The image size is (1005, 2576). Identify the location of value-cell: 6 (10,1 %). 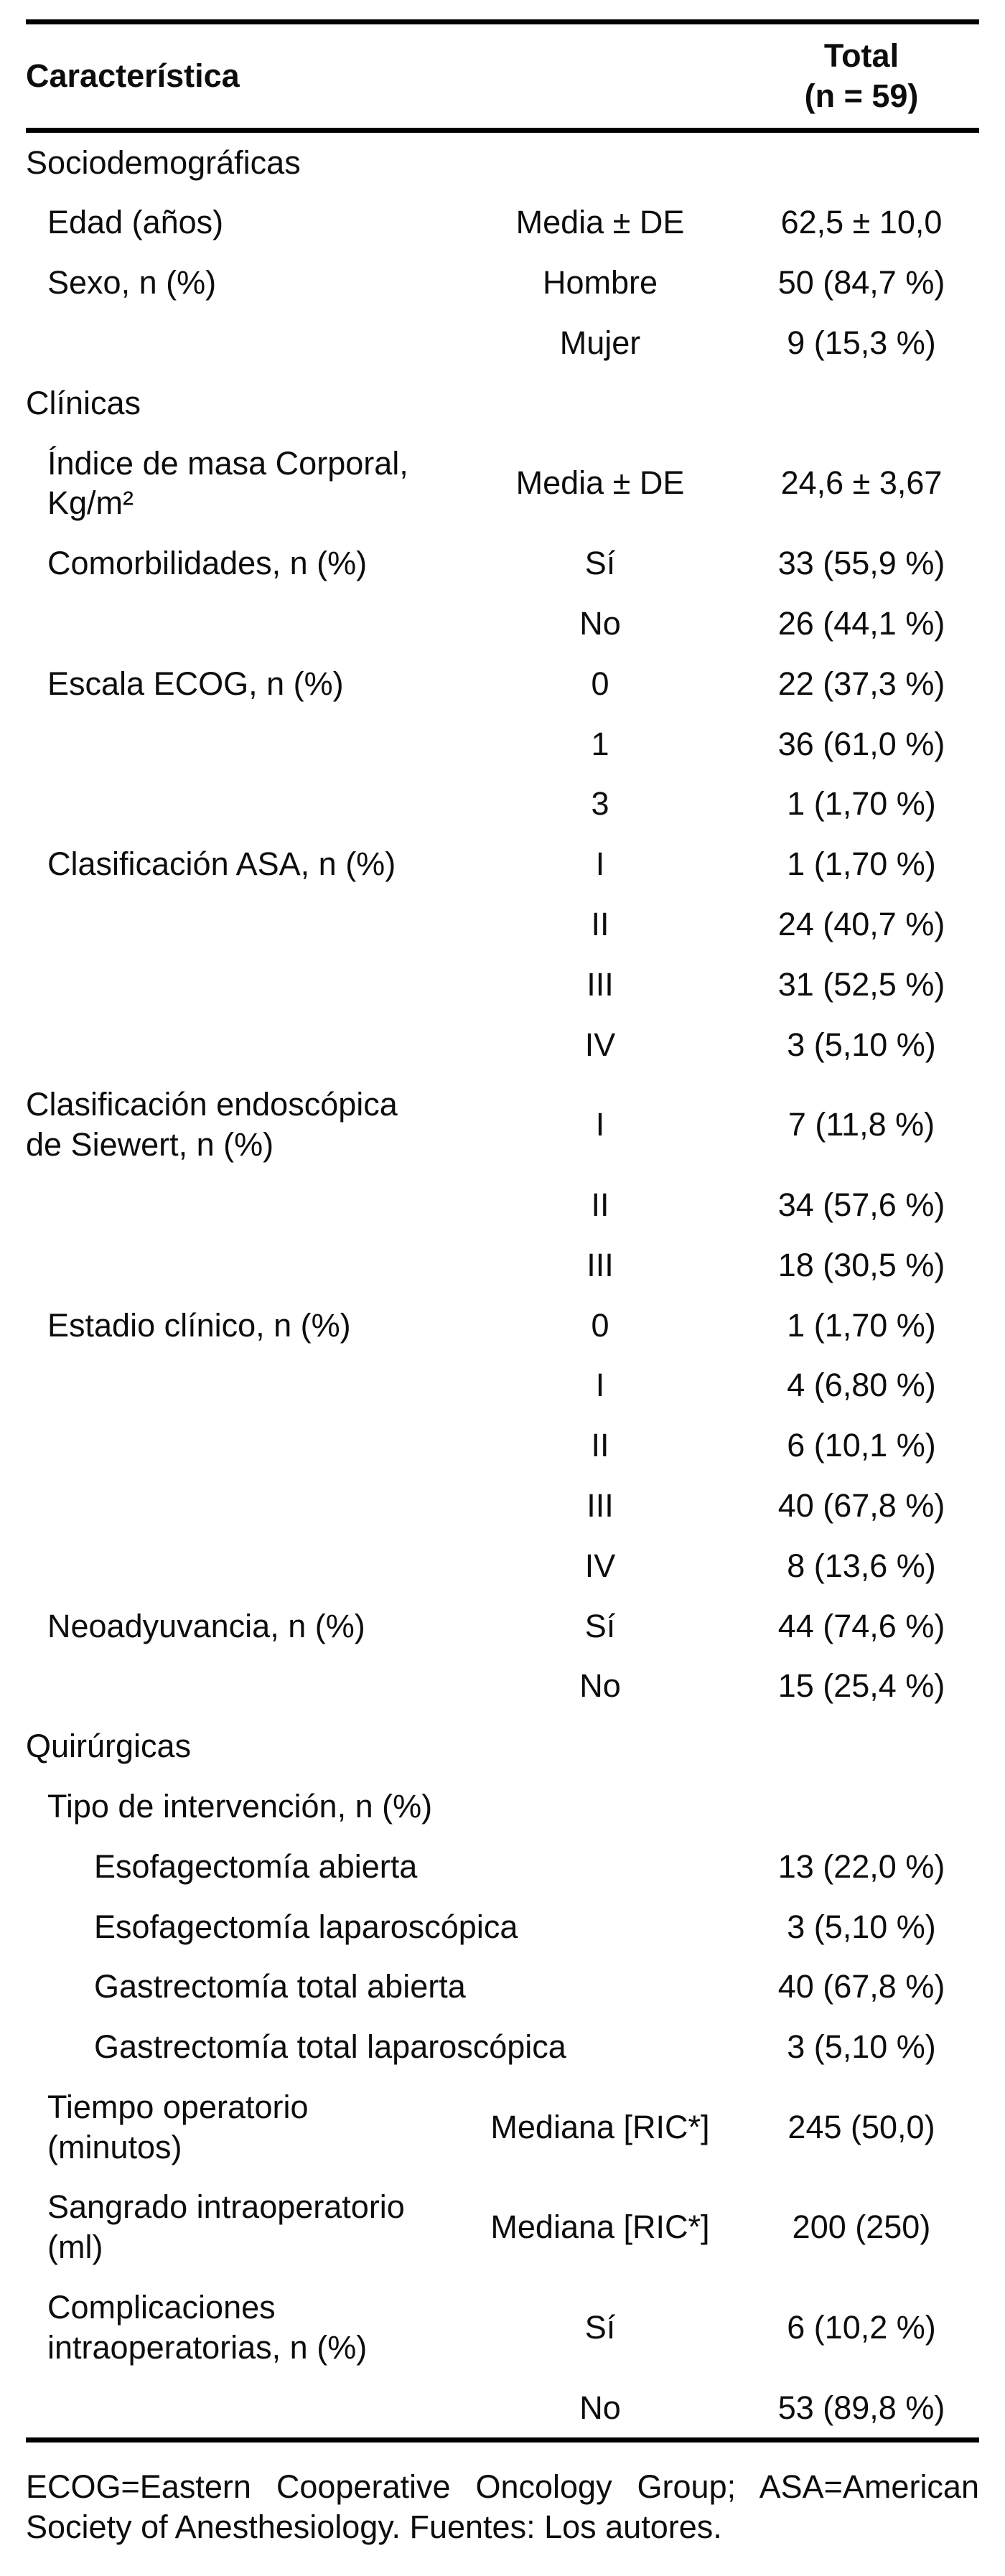
(861, 1446).